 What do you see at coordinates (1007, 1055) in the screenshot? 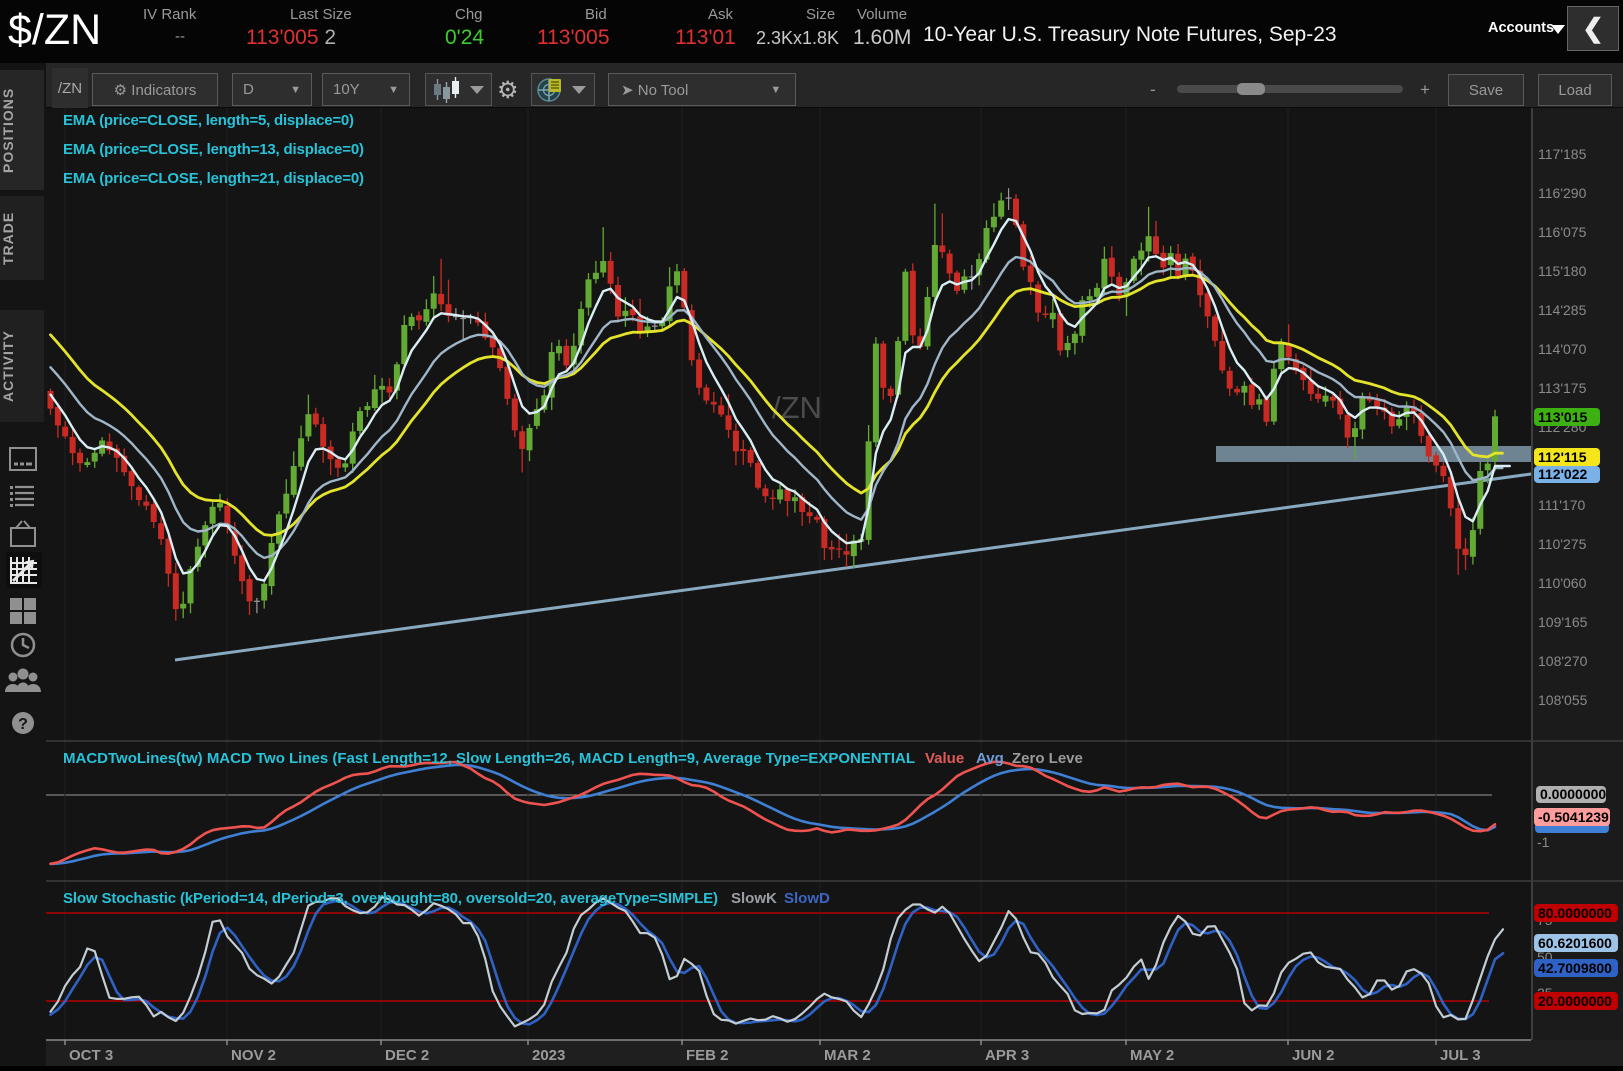
I see `svg-text: APR 3` at bounding box center [1007, 1055].